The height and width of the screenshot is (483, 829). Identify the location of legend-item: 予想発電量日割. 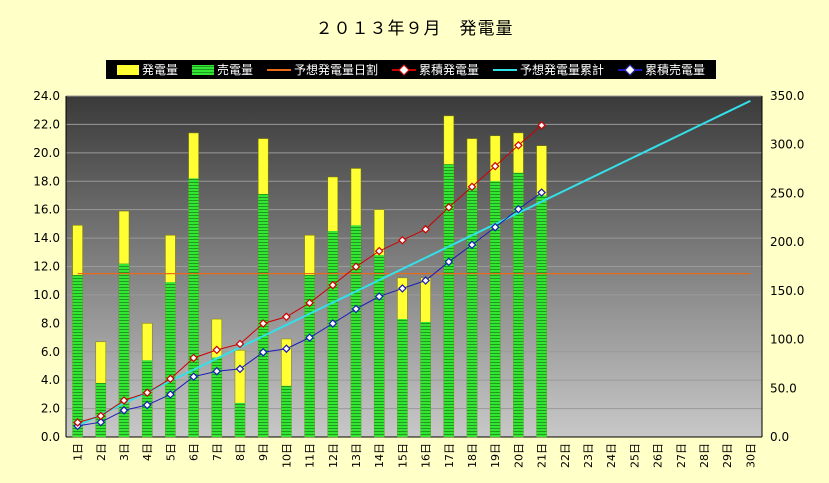
(322, 69).